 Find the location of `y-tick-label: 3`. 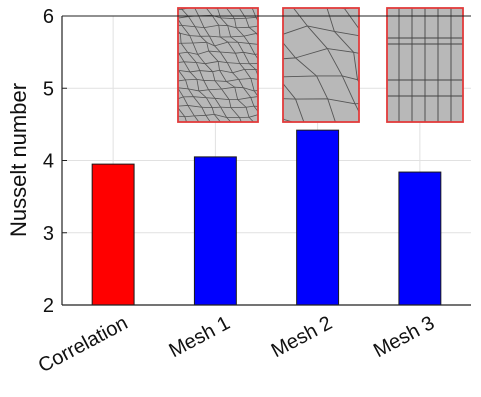

y-tick-label: 3 is located at coordinates (48, 234).